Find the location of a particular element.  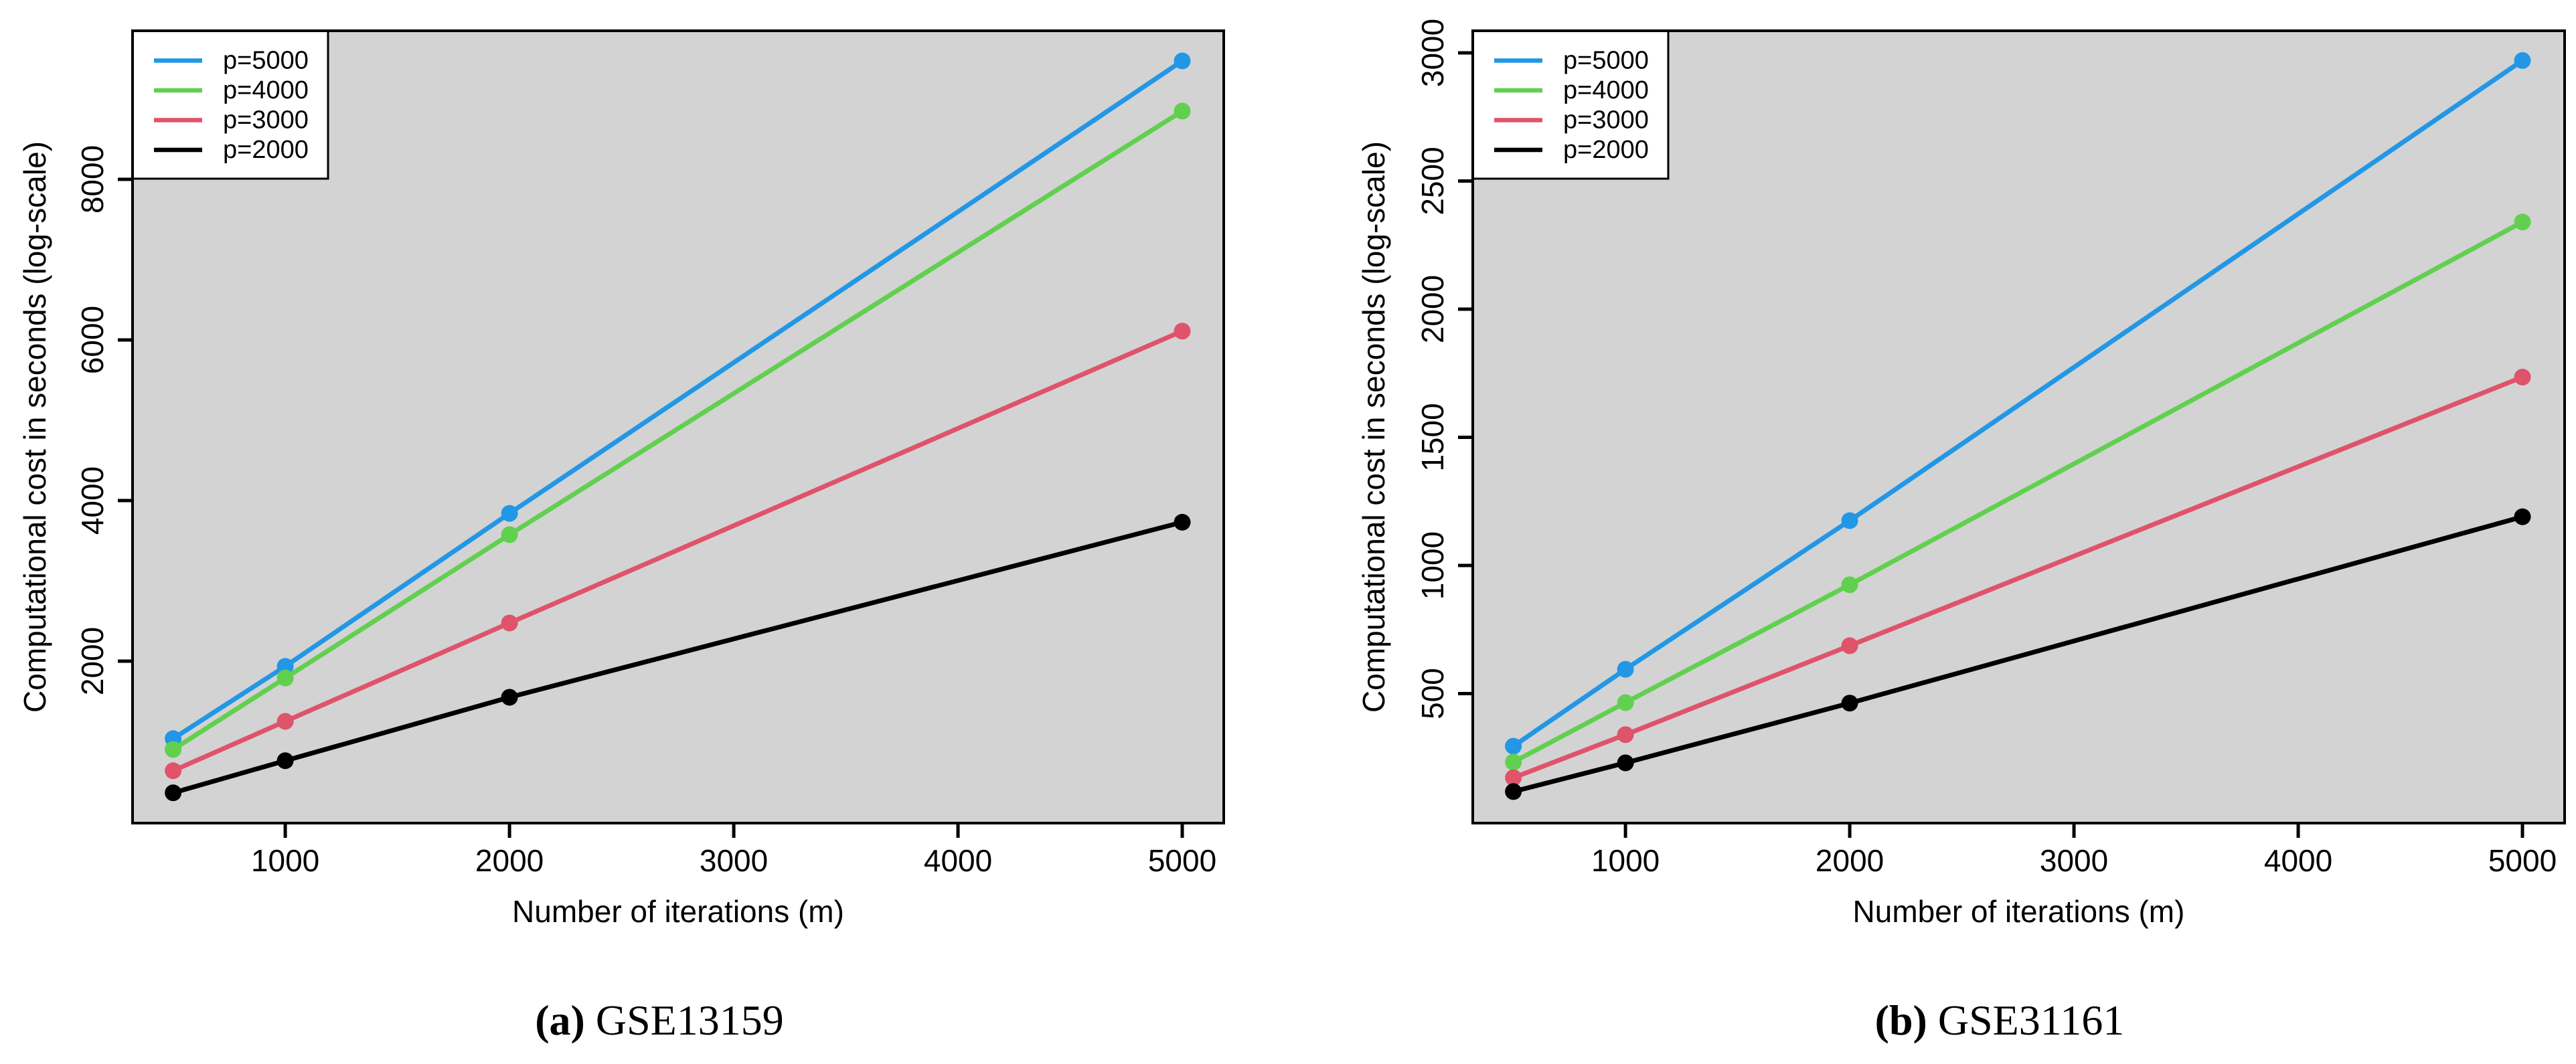

y-tick-label-a: 2000 is located at coordinates (93, 661).